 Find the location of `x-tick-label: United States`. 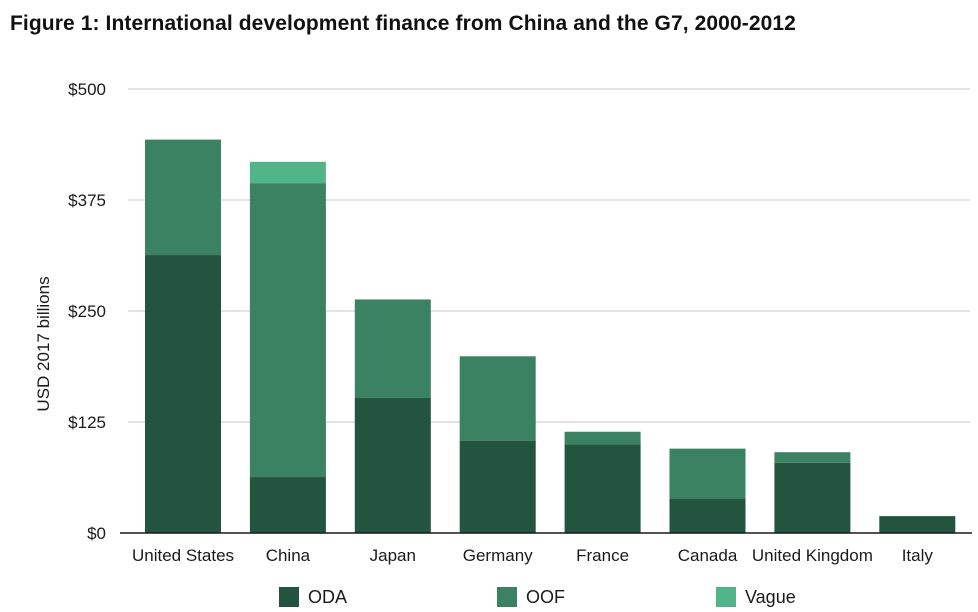

x-tick-label: United States is located at coordinates (183, 555).